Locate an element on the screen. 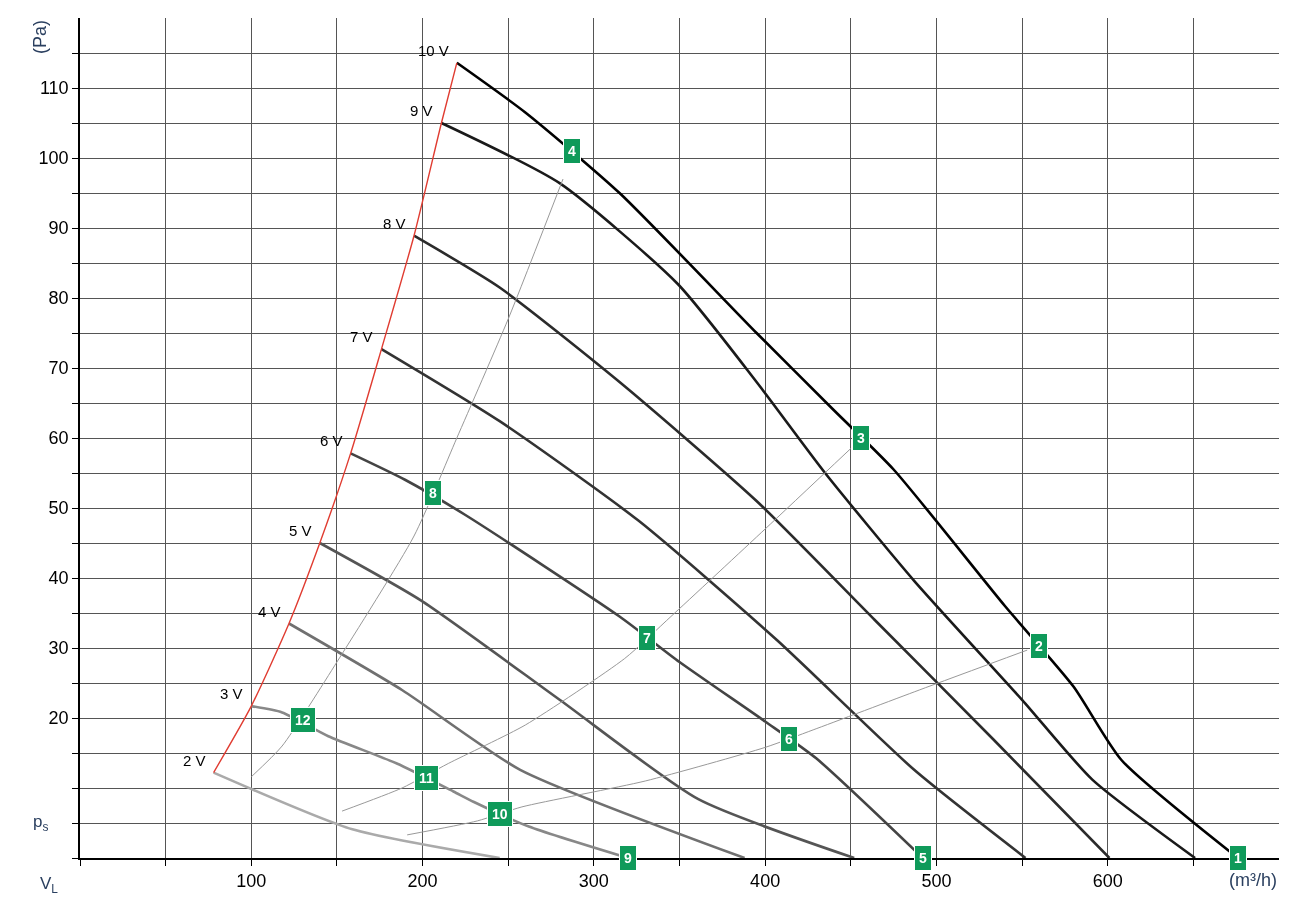  annotation: 11 is located at coordinates (427, 778).